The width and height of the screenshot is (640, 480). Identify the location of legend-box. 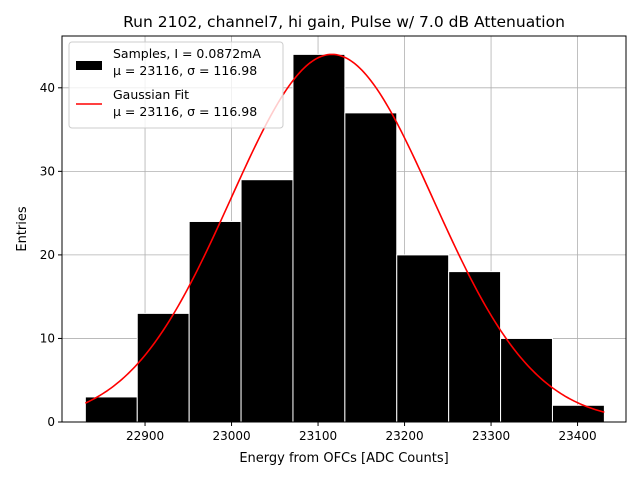
(176, 85).